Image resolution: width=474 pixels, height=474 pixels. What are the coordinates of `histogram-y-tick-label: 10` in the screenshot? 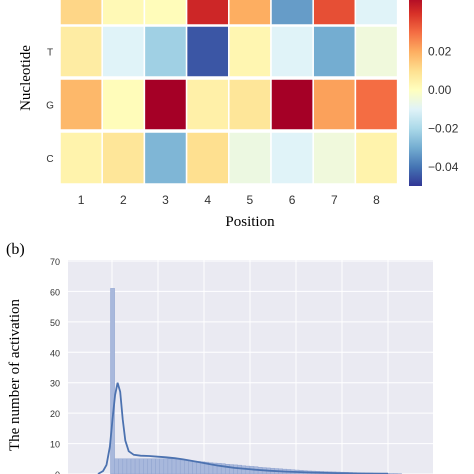 It's located at (55, 445).